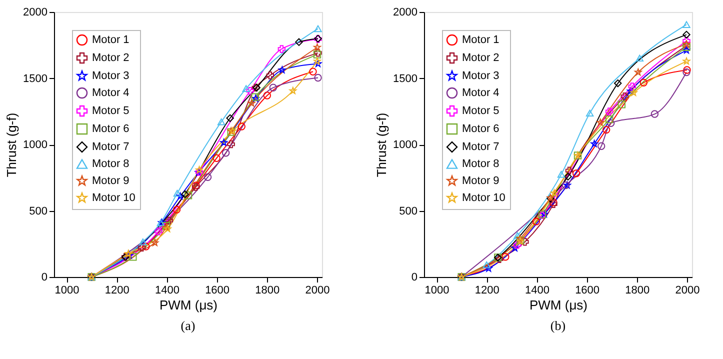 The height and width of the screenshot is (359, 723). Describe the element at coordinates (188, 325) in the screenshot. I see `text: (a)` at that location.